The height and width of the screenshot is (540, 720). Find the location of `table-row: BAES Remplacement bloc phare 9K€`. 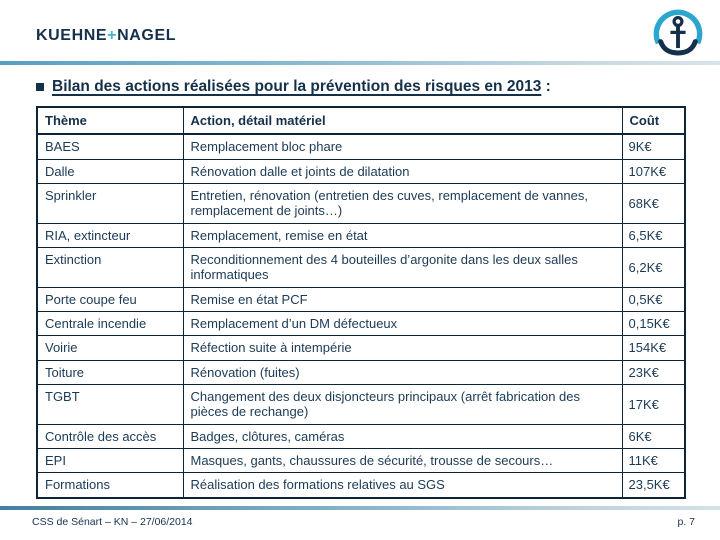

table-row: BAES Remplacement bloc phare 9K€ is located at coordinates (361, 146).